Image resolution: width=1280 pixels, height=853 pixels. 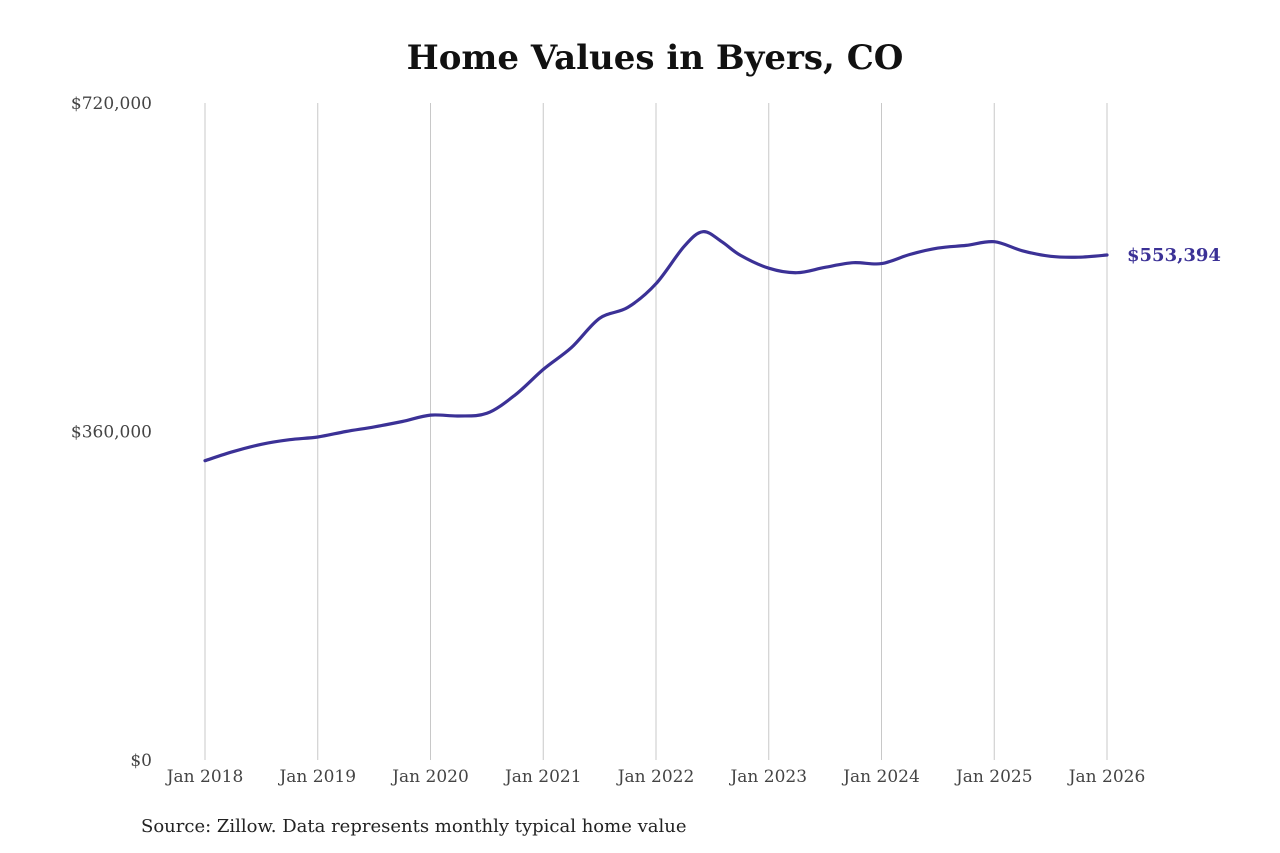 I want to click on annotations: $553,394, so click(x=1174, y=255).